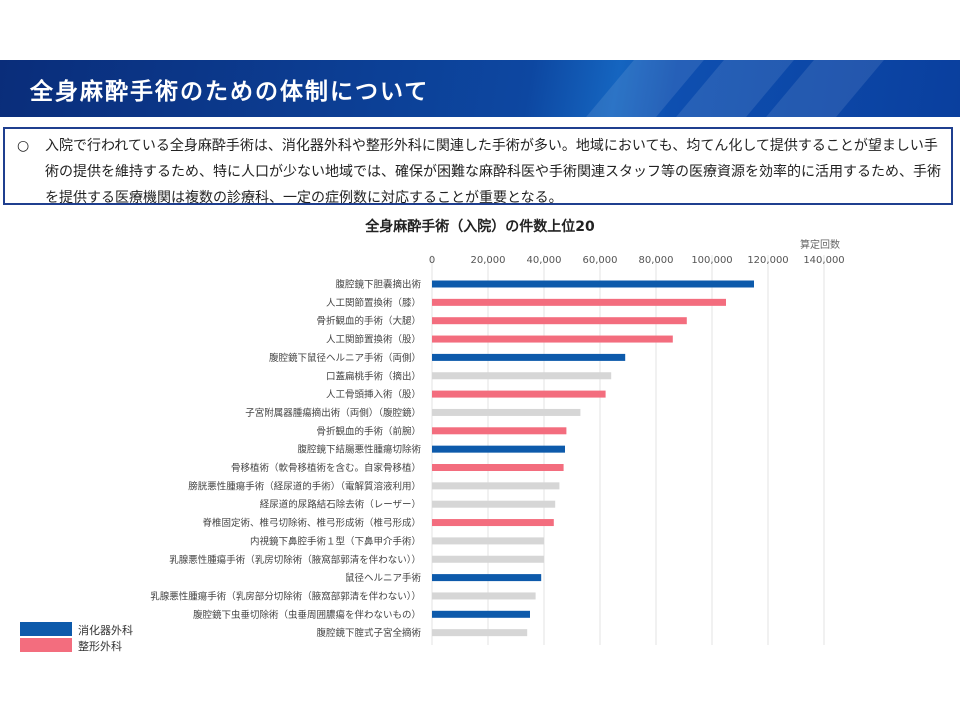 Image resolution: width=960 pixels, height=720 pixels. What do you see at coordinates (823, 260) in the screenshot?
I see `x-tick-label-7: 140,000` at bounding box center [823, 260].